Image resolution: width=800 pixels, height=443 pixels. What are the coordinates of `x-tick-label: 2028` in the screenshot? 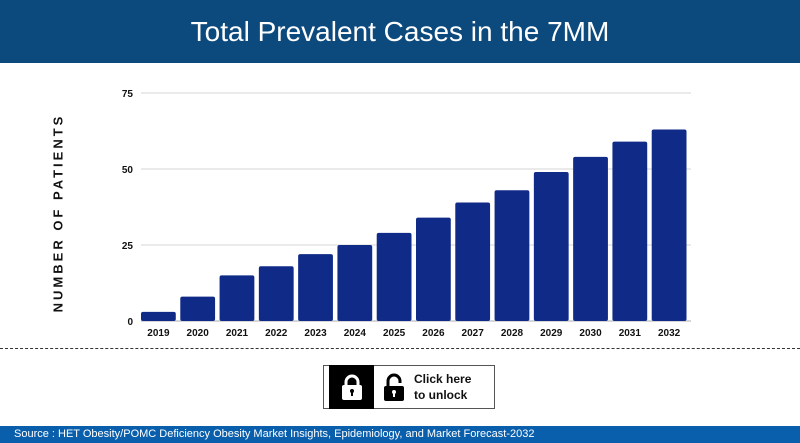 It's located at (512, 333).